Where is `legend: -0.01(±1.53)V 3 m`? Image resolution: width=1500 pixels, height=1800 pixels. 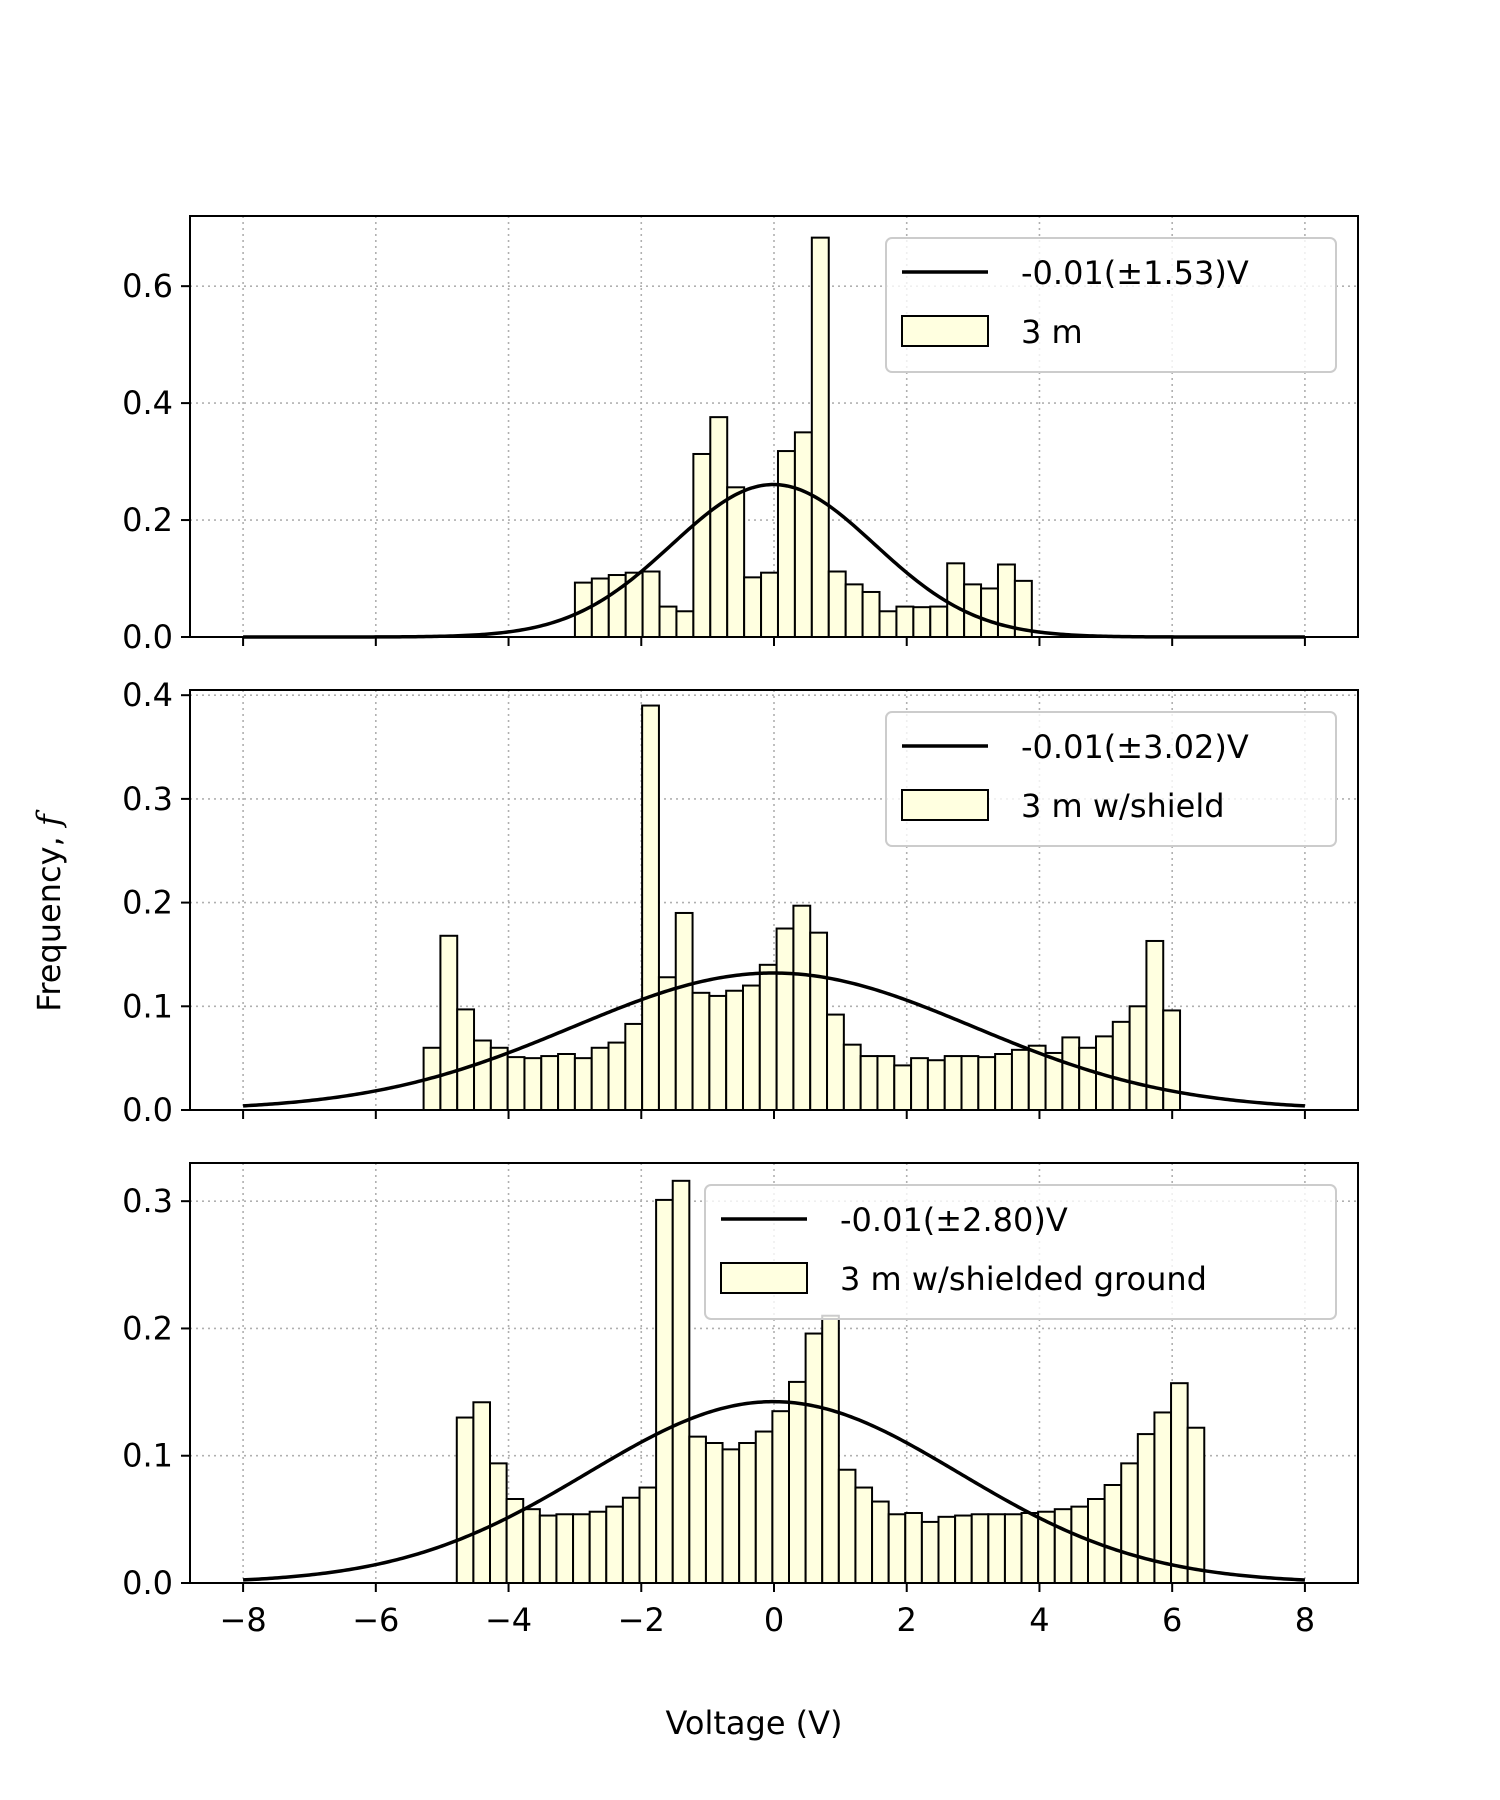 legend: -0.01(±1.53)V 3 m is located at coordinates (1111, 305).